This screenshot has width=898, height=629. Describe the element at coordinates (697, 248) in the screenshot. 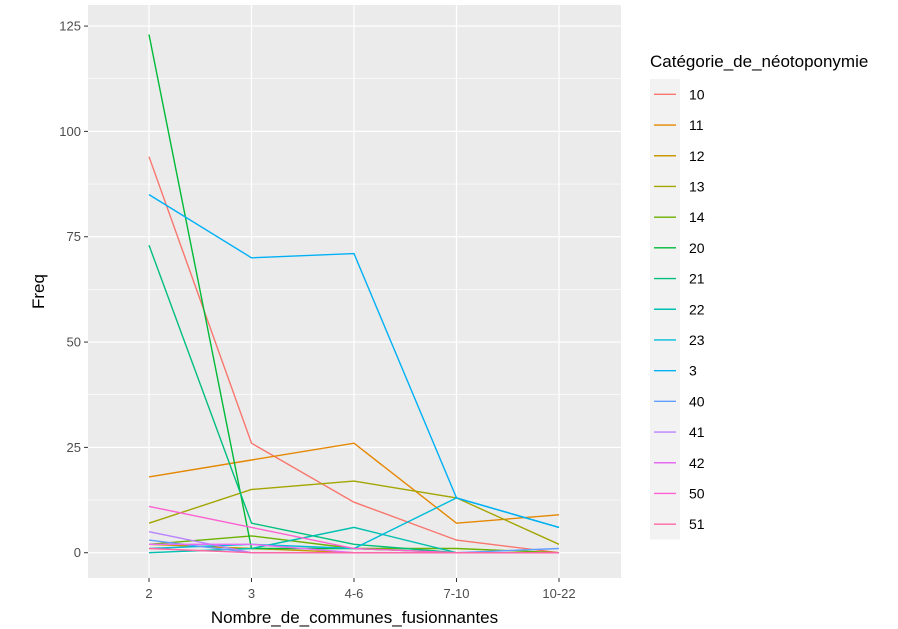

I see `legend-label-20: 20` at that location.